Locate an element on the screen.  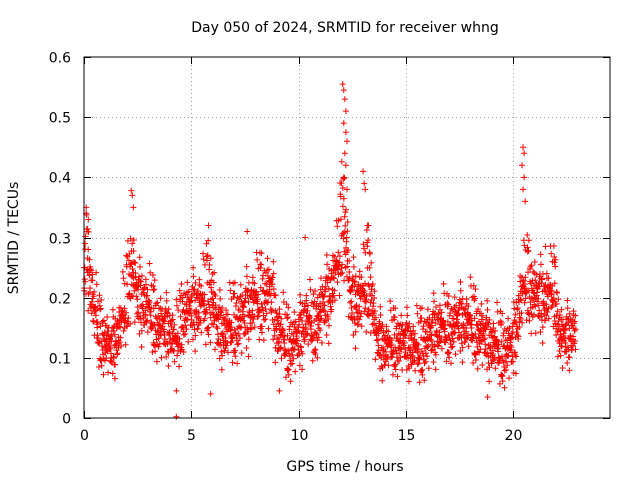
y-tick-label: 0.6 is located at coordinates (60, 59).